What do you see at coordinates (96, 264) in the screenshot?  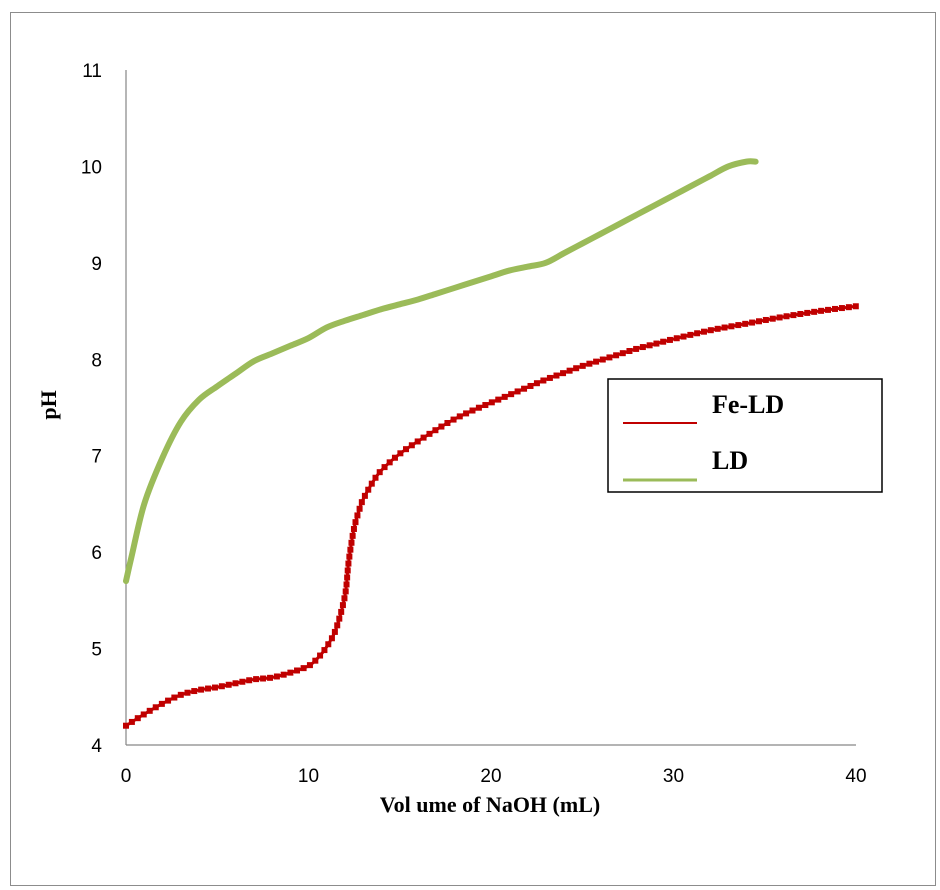 I see `y-tick-label: 9` at bounding box center [96, 264].